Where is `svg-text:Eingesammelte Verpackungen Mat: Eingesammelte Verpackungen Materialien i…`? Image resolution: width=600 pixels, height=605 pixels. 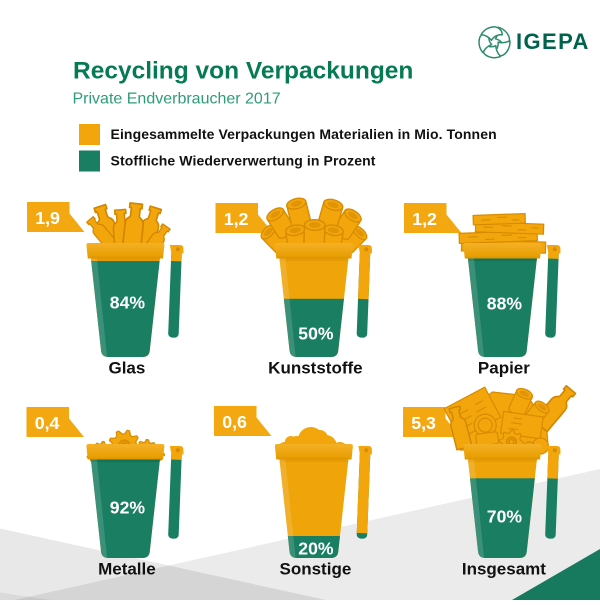
svg-text:Eingesammelte Verpackungen Mat: Eingesammelte Verpackungen Materialien i… is located at coordinates (304, 134).